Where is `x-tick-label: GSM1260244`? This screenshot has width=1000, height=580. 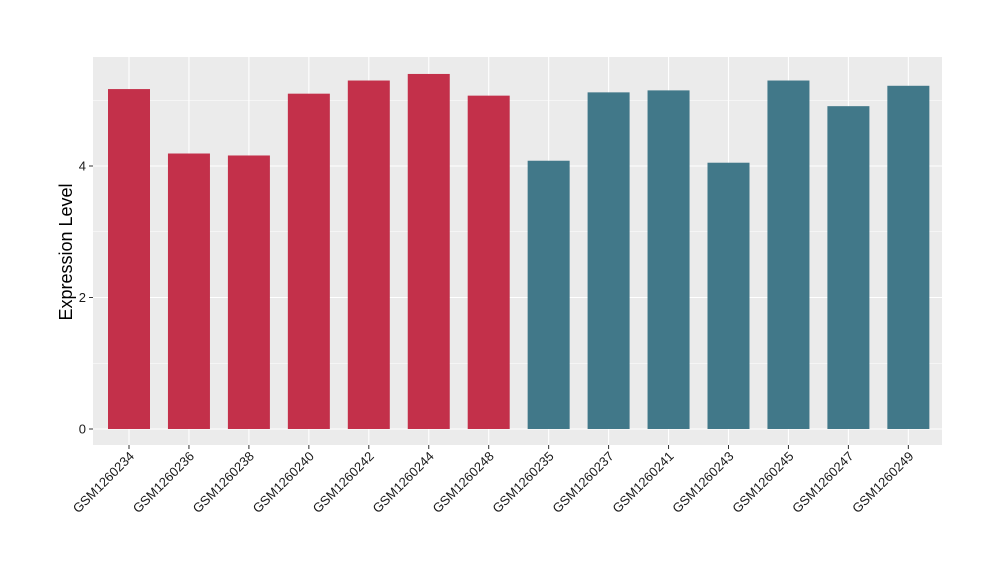
x-tick-label: GSM1260244 is located at coordinates (403, 482).